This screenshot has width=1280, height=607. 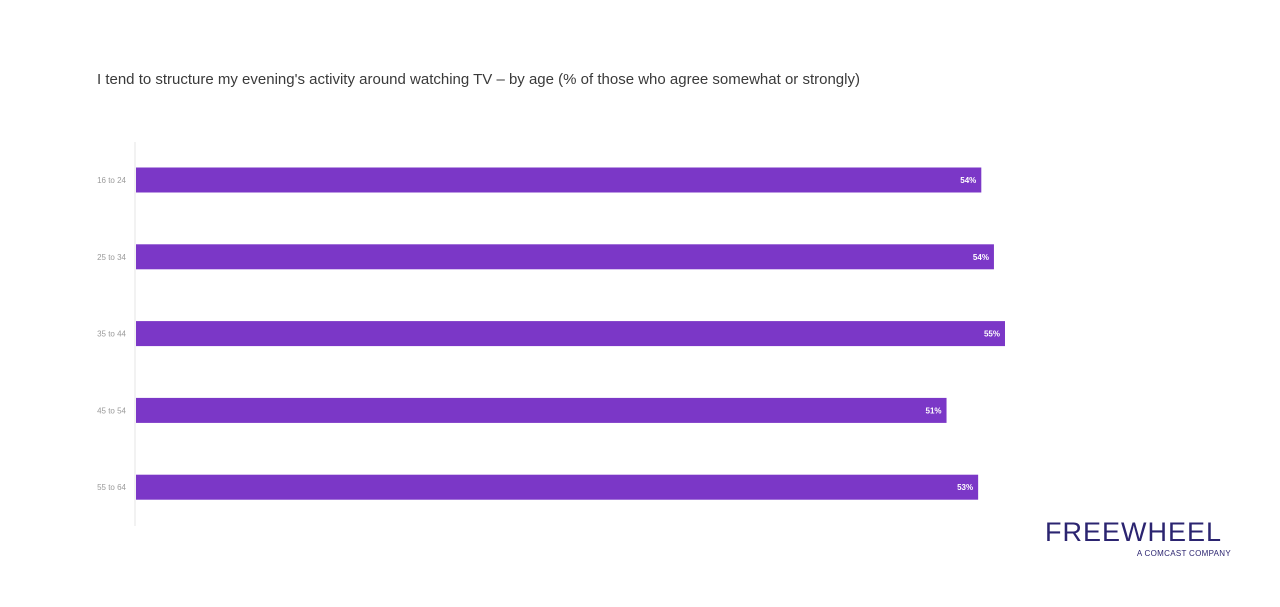 I want to click on category-label: 45 to 54, so click(x=111, y=410).